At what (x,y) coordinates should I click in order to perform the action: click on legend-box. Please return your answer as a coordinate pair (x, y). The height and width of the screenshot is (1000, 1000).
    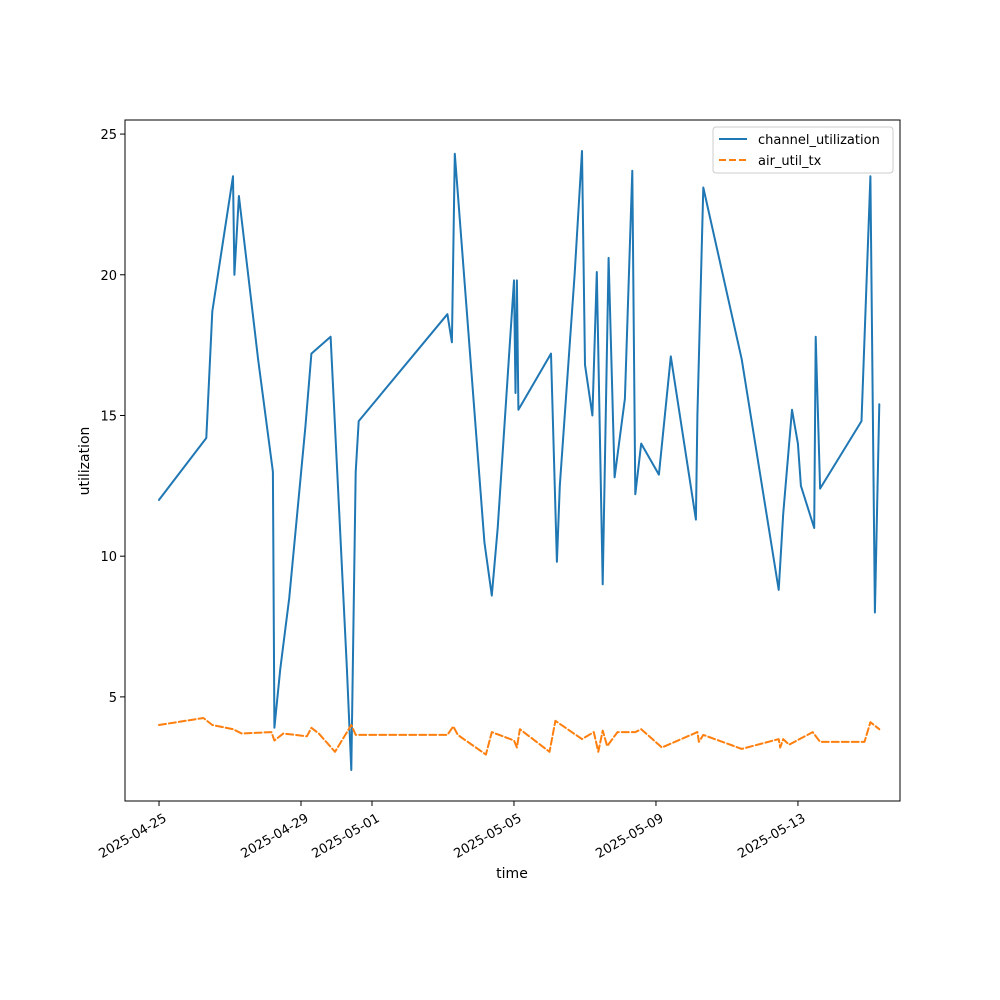
    Looking at the image, I should click on (803, 150).